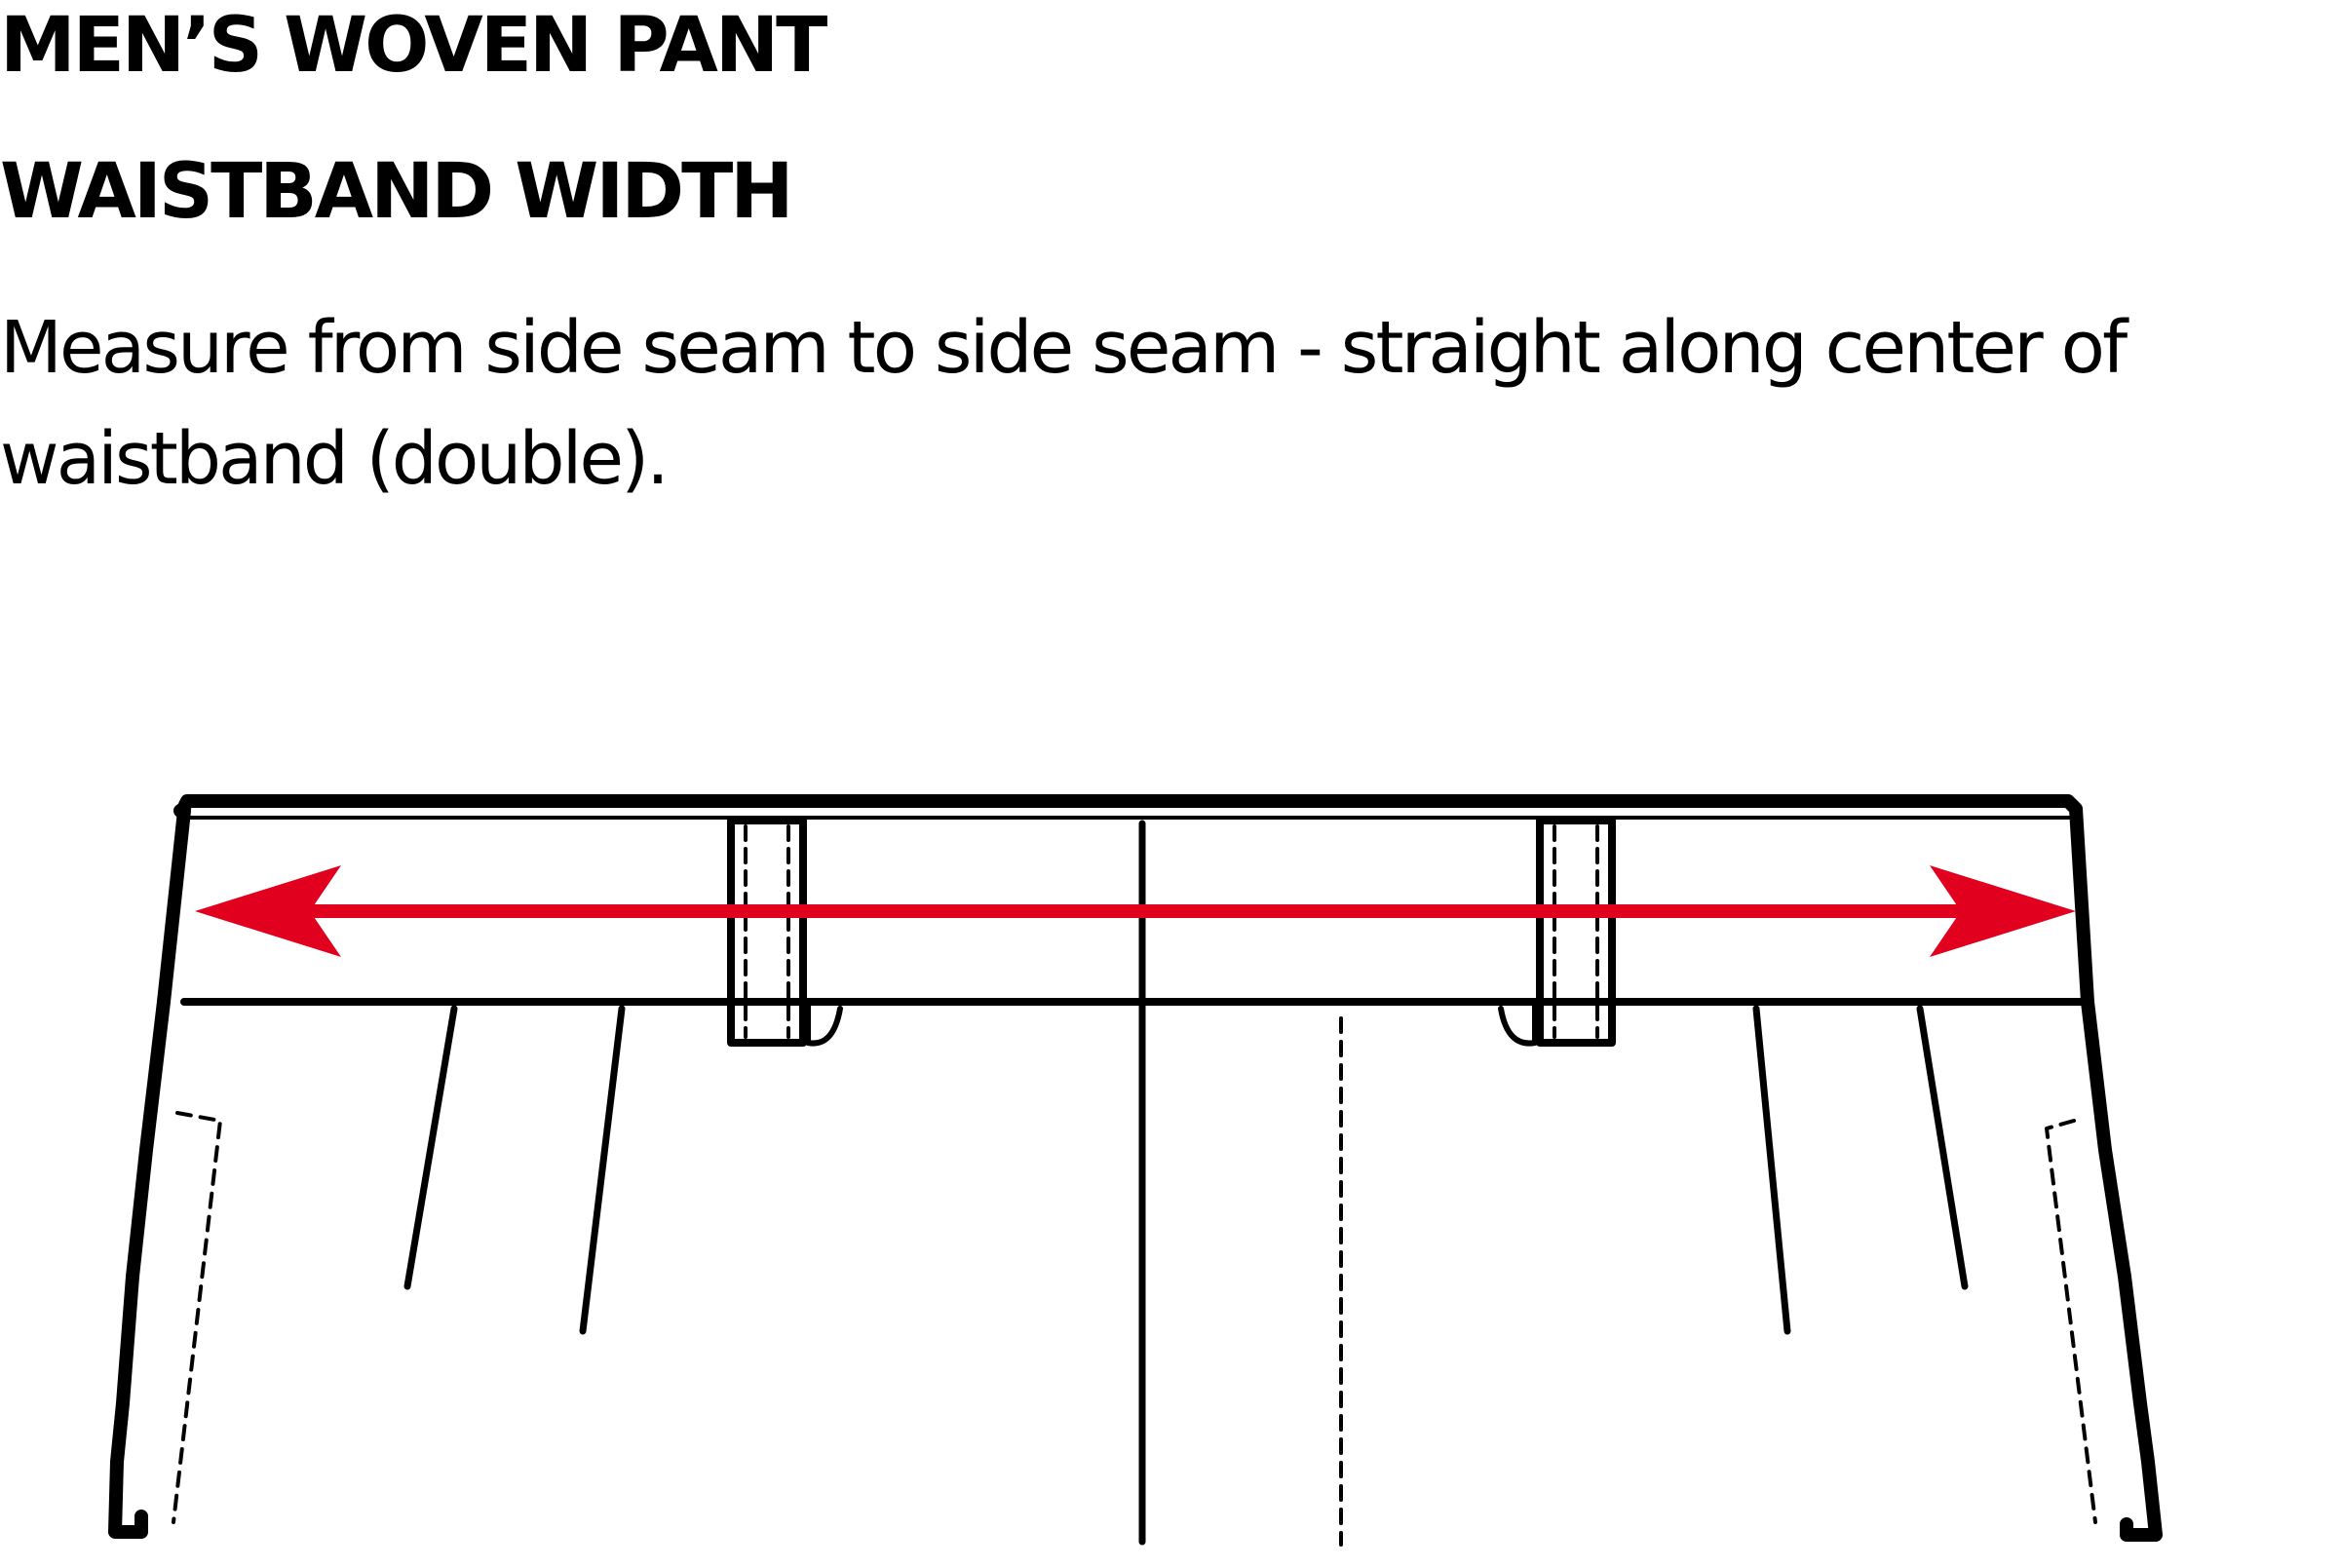  What do you see at coordinates (414, 46) in the screenshot?
I see `page-title: MEN’S WOVEN PANT` at bounding box center [414, 46].